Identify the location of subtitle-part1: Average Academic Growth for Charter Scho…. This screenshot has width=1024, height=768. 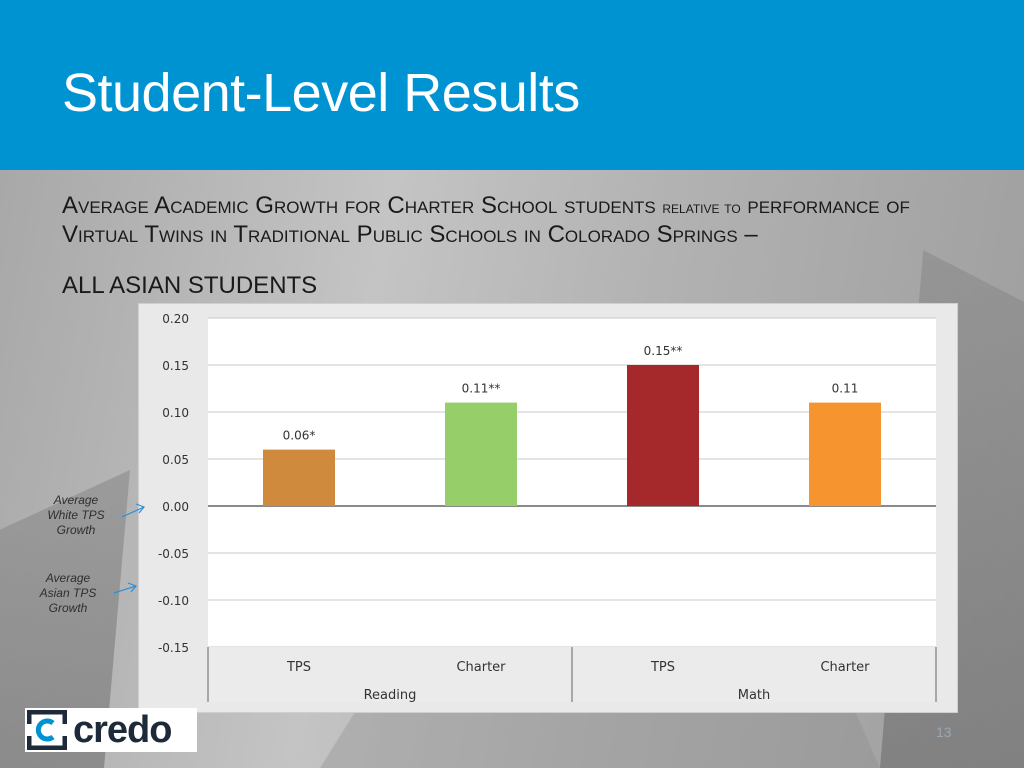
(359, 205).